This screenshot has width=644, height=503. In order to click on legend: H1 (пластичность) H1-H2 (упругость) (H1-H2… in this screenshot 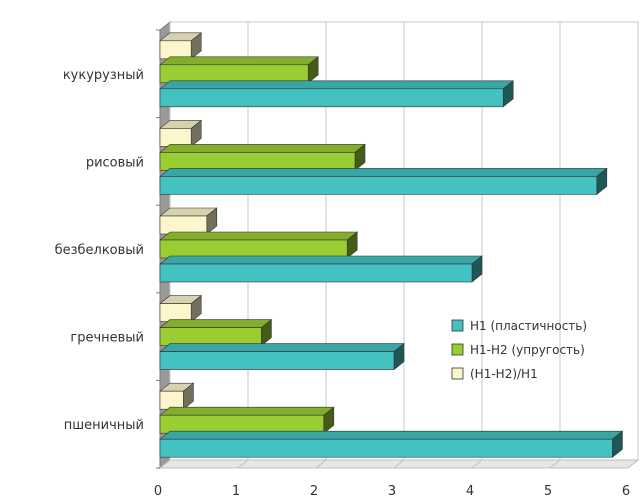, I will do `click(519, 350)`.